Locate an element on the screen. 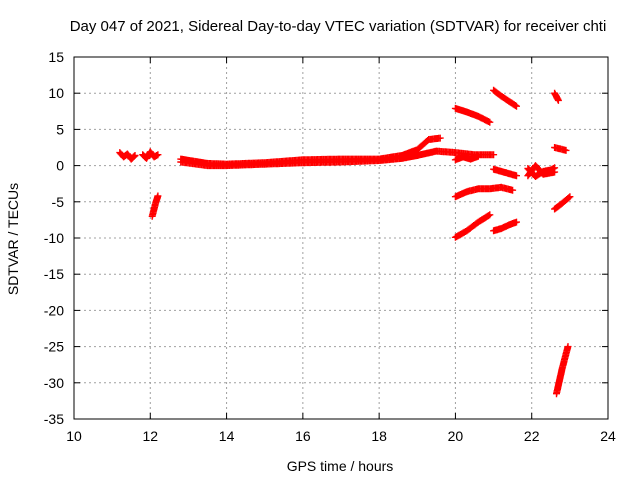 Image resolution: width=640 pixels, height=480 pixels. series-seg-b2 is located at coordinates (505, 98).